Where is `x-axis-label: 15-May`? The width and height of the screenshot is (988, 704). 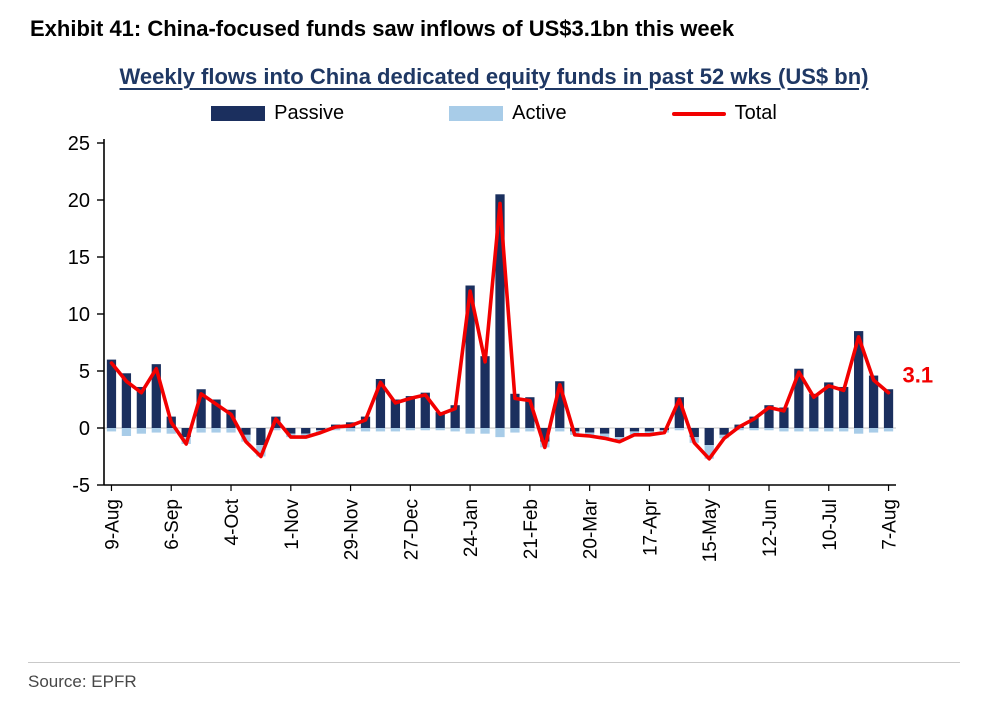 x-axis-label: 15-May is located at coordinates (710, 531).